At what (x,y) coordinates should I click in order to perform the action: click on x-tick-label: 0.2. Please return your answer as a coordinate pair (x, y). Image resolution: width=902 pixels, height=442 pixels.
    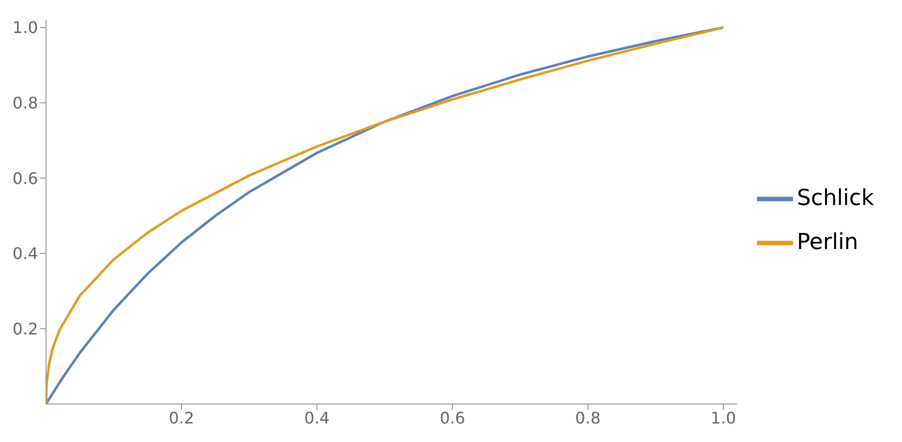
    Looking at the image, I should click on (181, 418).